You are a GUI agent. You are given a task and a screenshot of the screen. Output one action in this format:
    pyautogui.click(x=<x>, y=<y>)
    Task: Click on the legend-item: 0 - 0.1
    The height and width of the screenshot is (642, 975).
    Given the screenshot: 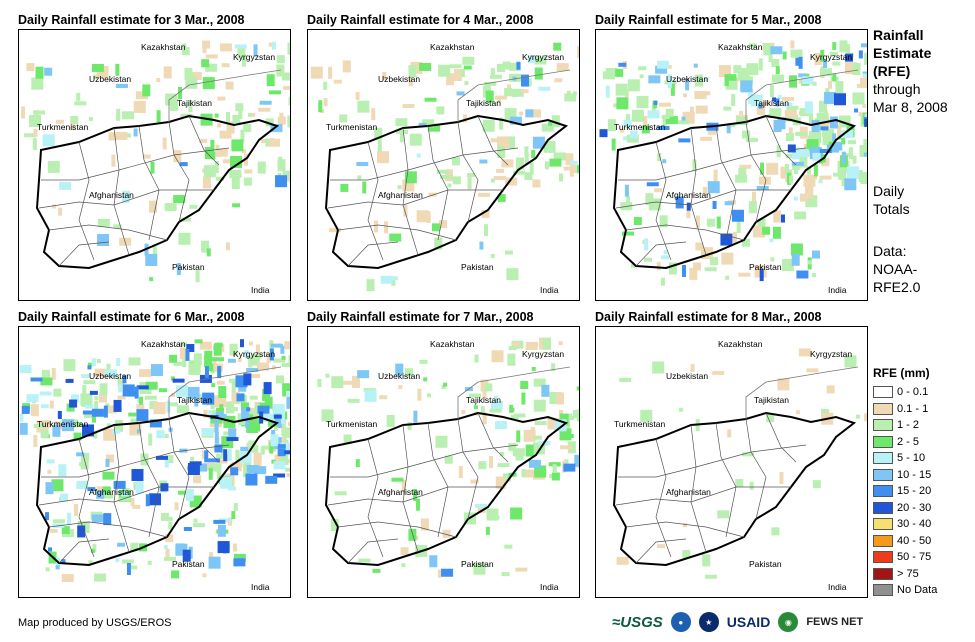 What is the action you would take?
    pyautogui.click(x=905, y=392)
    